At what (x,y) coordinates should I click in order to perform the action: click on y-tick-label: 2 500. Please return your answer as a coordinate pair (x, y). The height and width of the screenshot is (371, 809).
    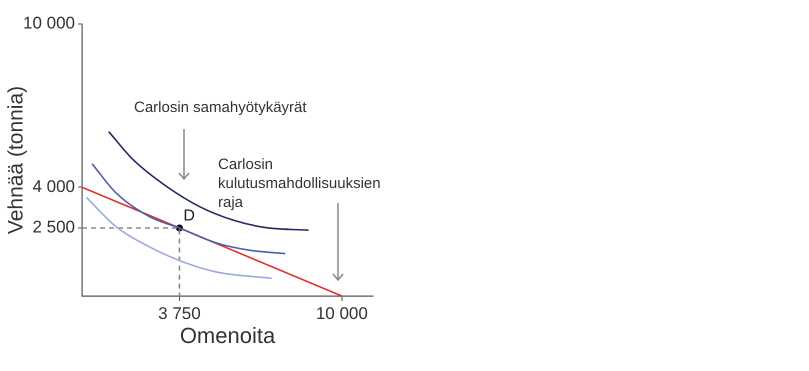
    Looking at the image, I should click on (53, 227).